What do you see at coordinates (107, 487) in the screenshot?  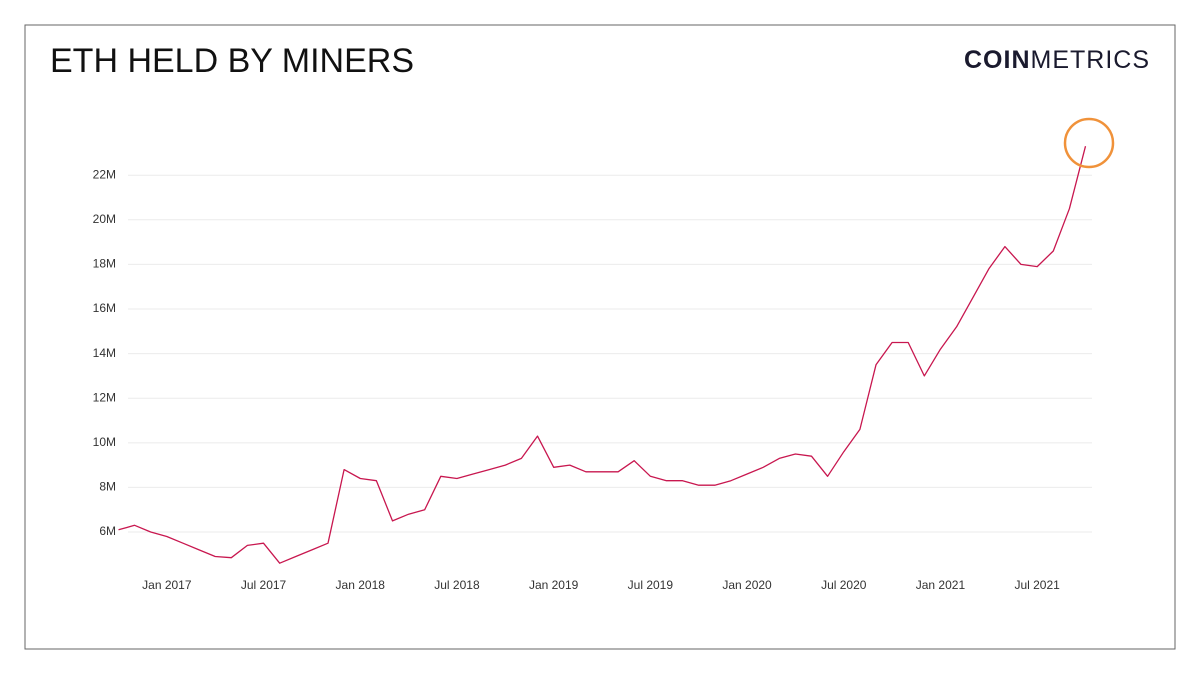 I see `y-tick-label: 8M` at bounding box center [107, 487].